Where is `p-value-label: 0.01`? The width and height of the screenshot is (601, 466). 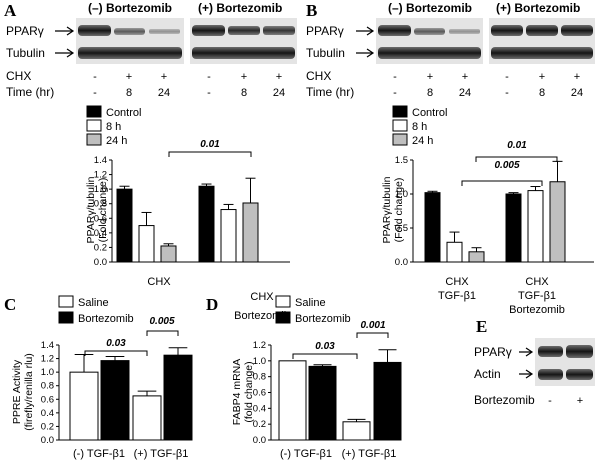
p-value-label: 0.01 is located at coordinates (210, 144).